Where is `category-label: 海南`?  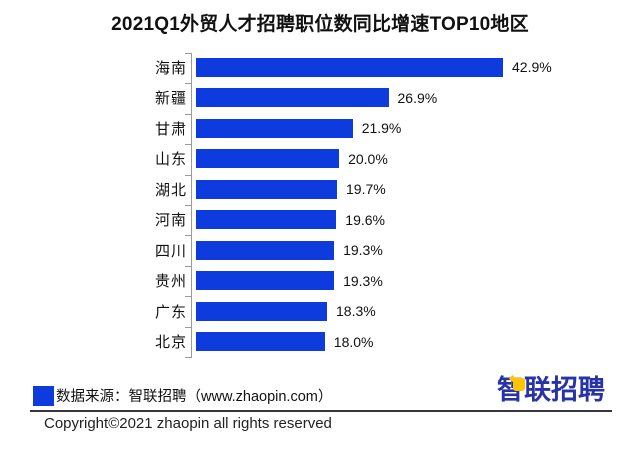
category-label: 海南 is located at coordinates (170, 68).